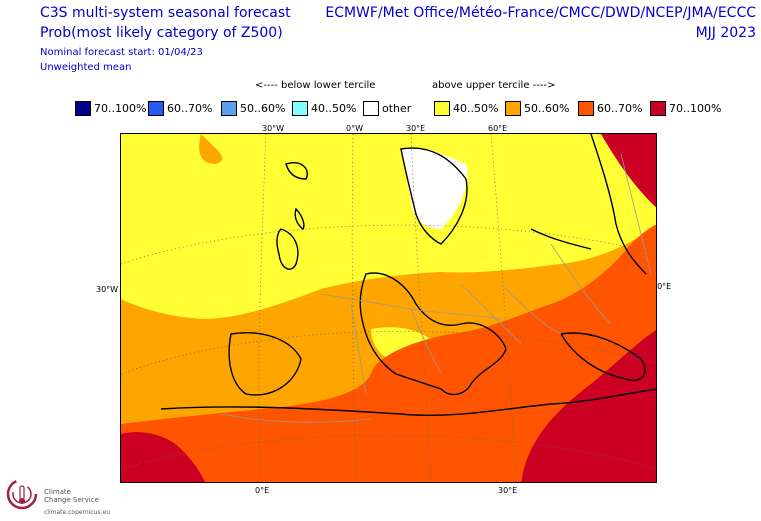 This screenshot has width=761, height=521. I want to click on legend-label-below-70-100: 70..100%, so click(120, 108).